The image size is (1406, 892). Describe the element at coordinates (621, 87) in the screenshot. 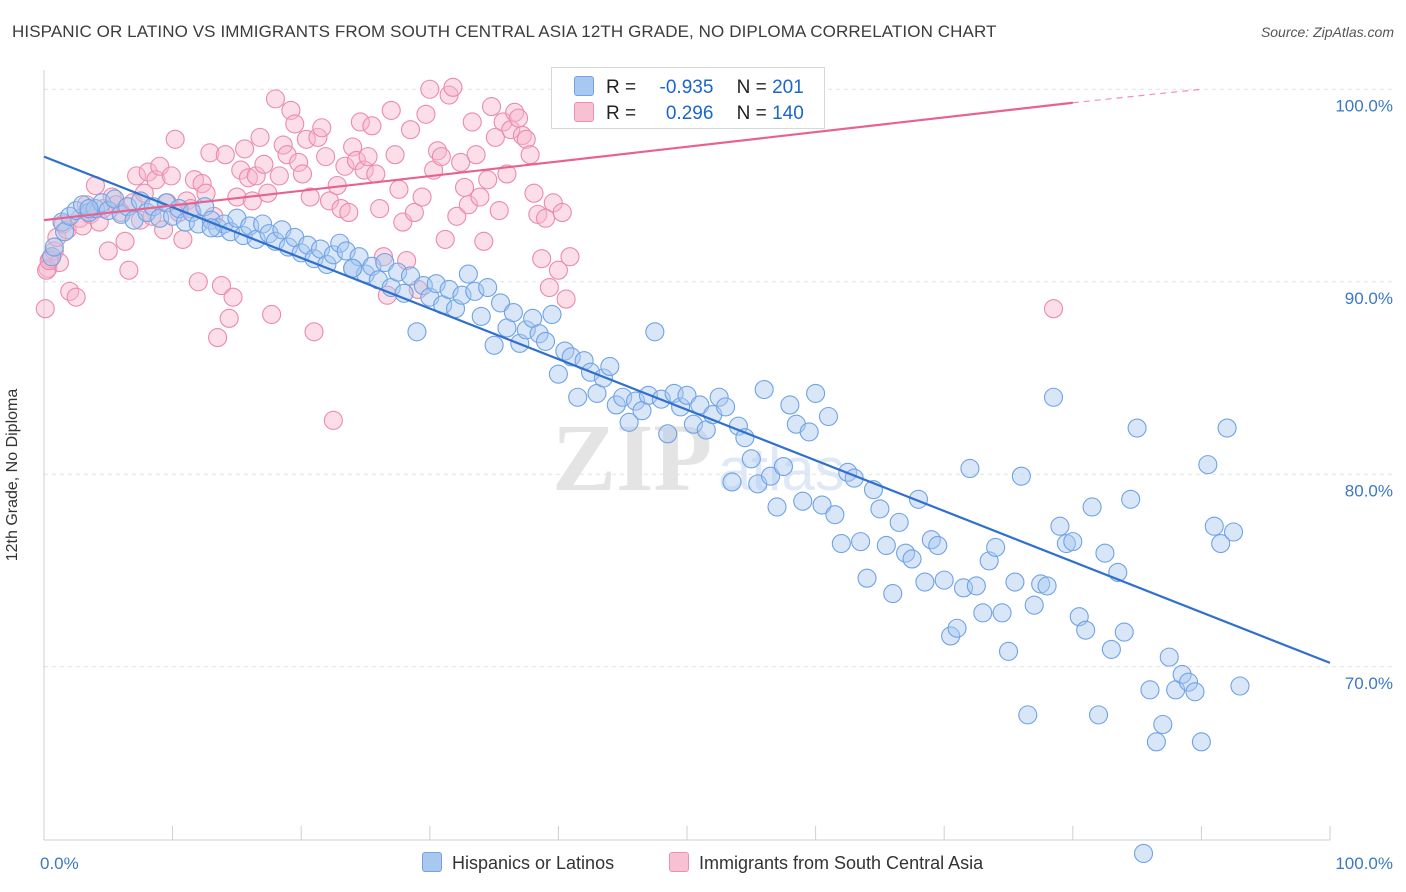

I see `r-label: R =` at that location.